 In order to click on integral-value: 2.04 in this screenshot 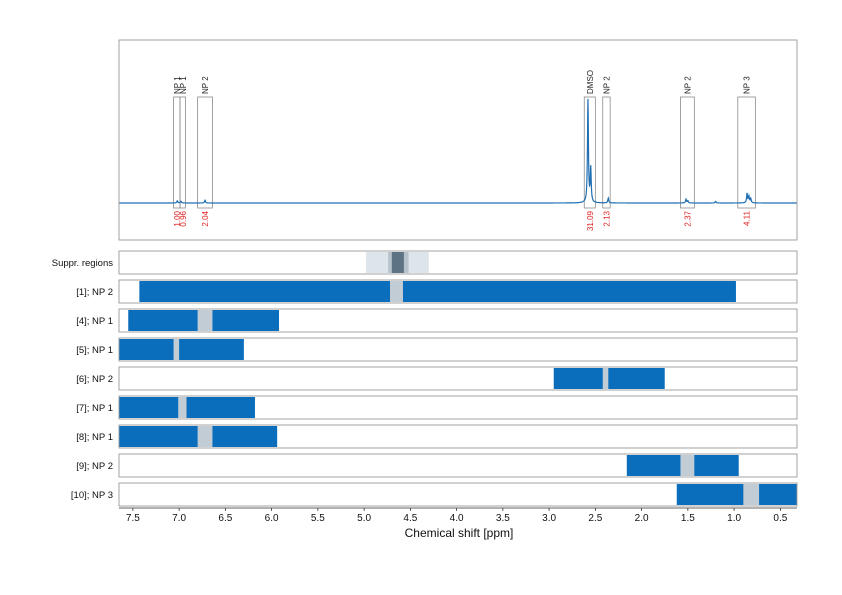, I will do `click(205, 218)`.